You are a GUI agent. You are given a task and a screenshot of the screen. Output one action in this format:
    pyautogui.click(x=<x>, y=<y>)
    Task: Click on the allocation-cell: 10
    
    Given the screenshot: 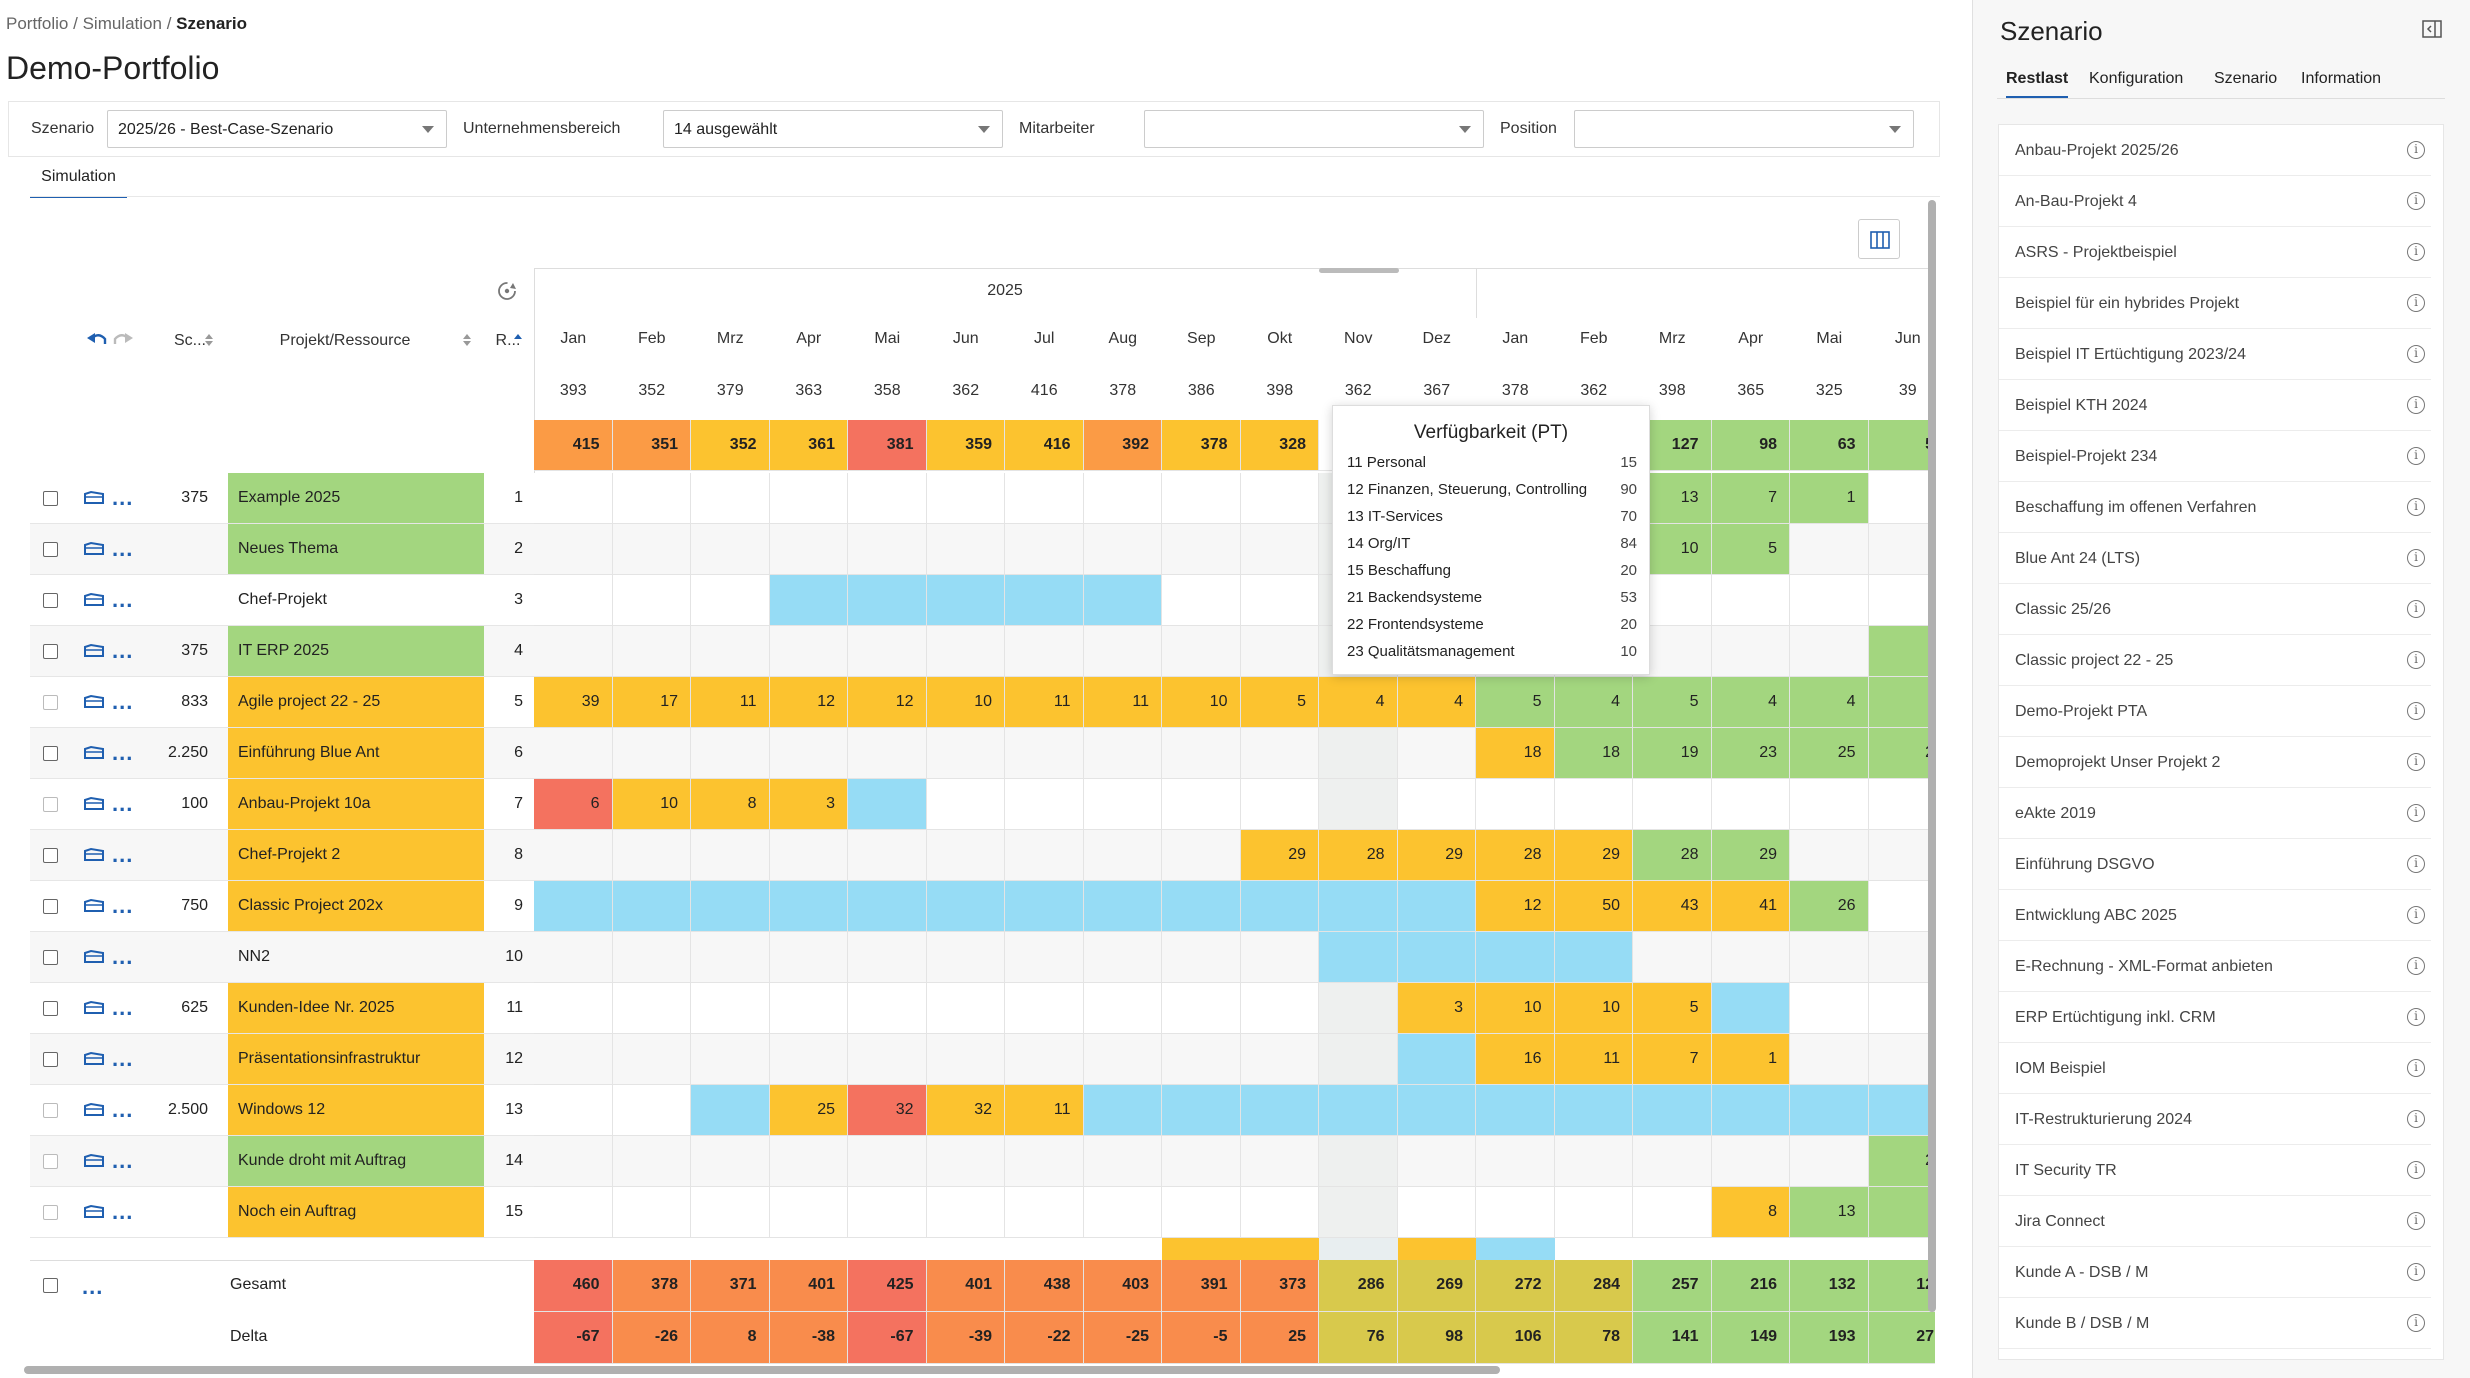 What is the action you would take?
    pyautogui.click(x=965, y=702)
    